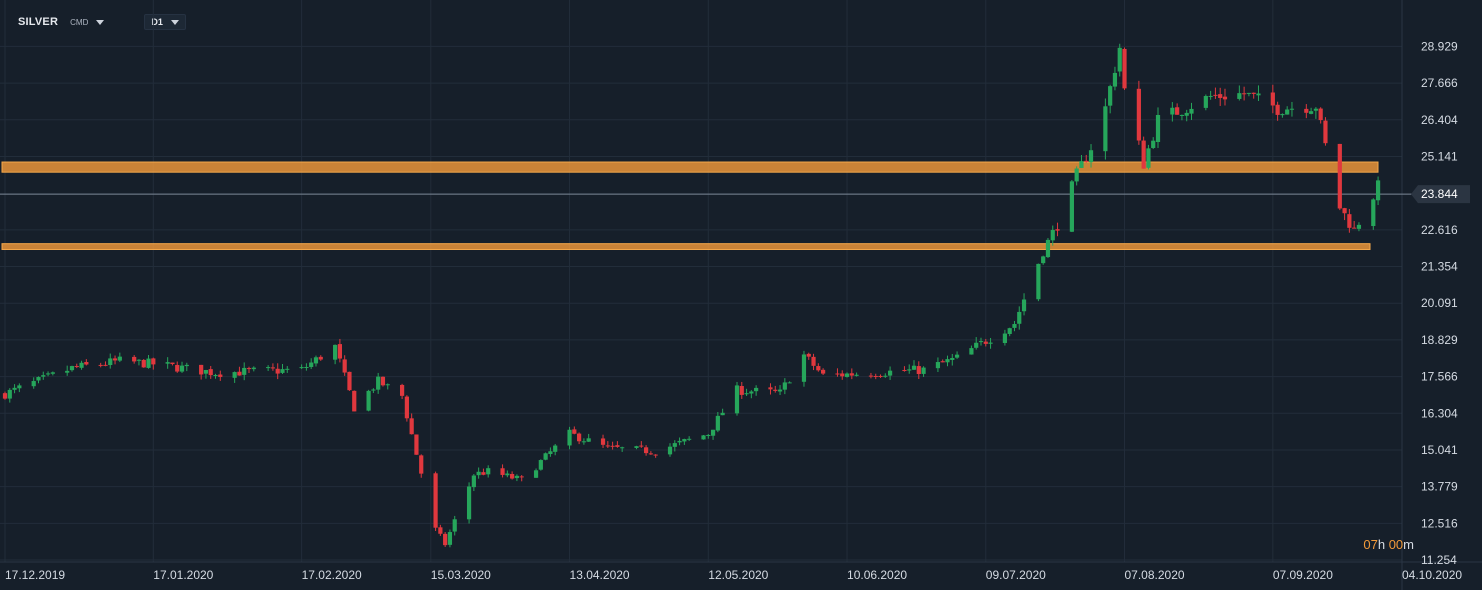  Describe the element at coordinates (174, 22) in the screenshot. I see `chevron-down-icon` at that location.